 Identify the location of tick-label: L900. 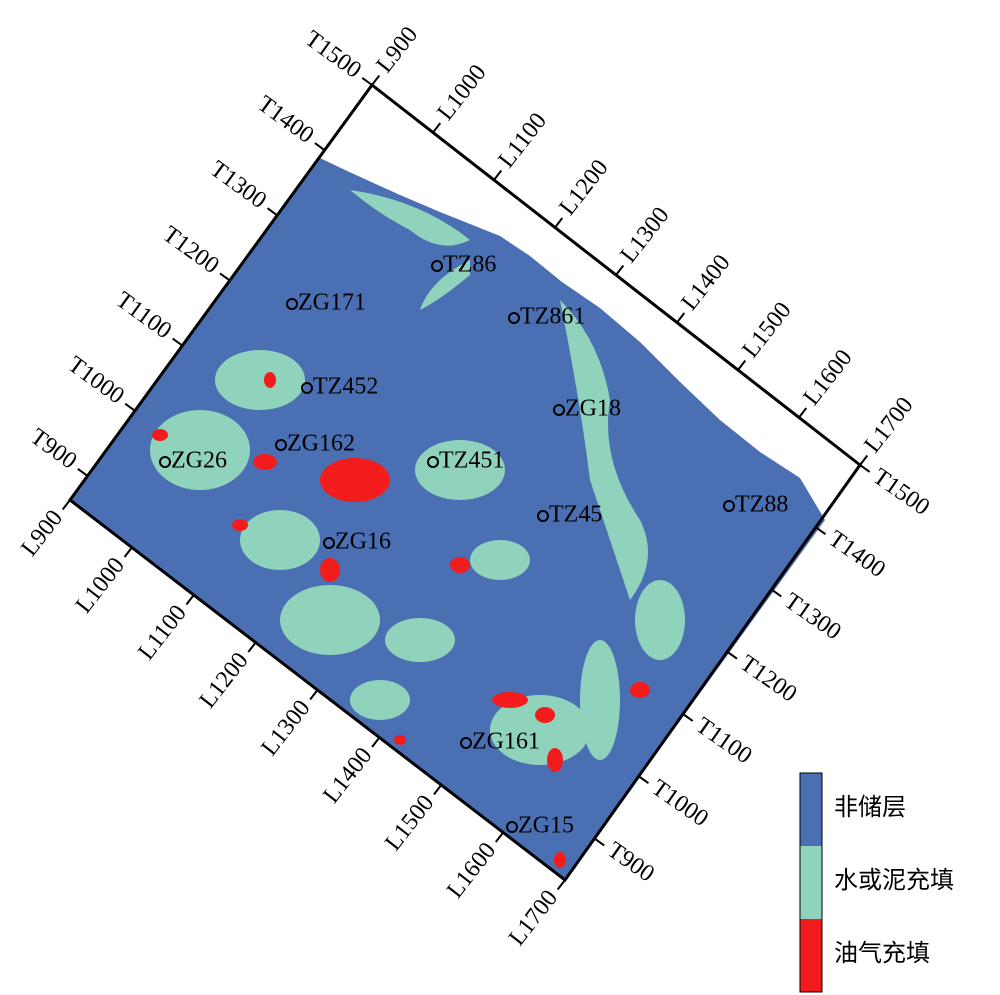
(42, 533).